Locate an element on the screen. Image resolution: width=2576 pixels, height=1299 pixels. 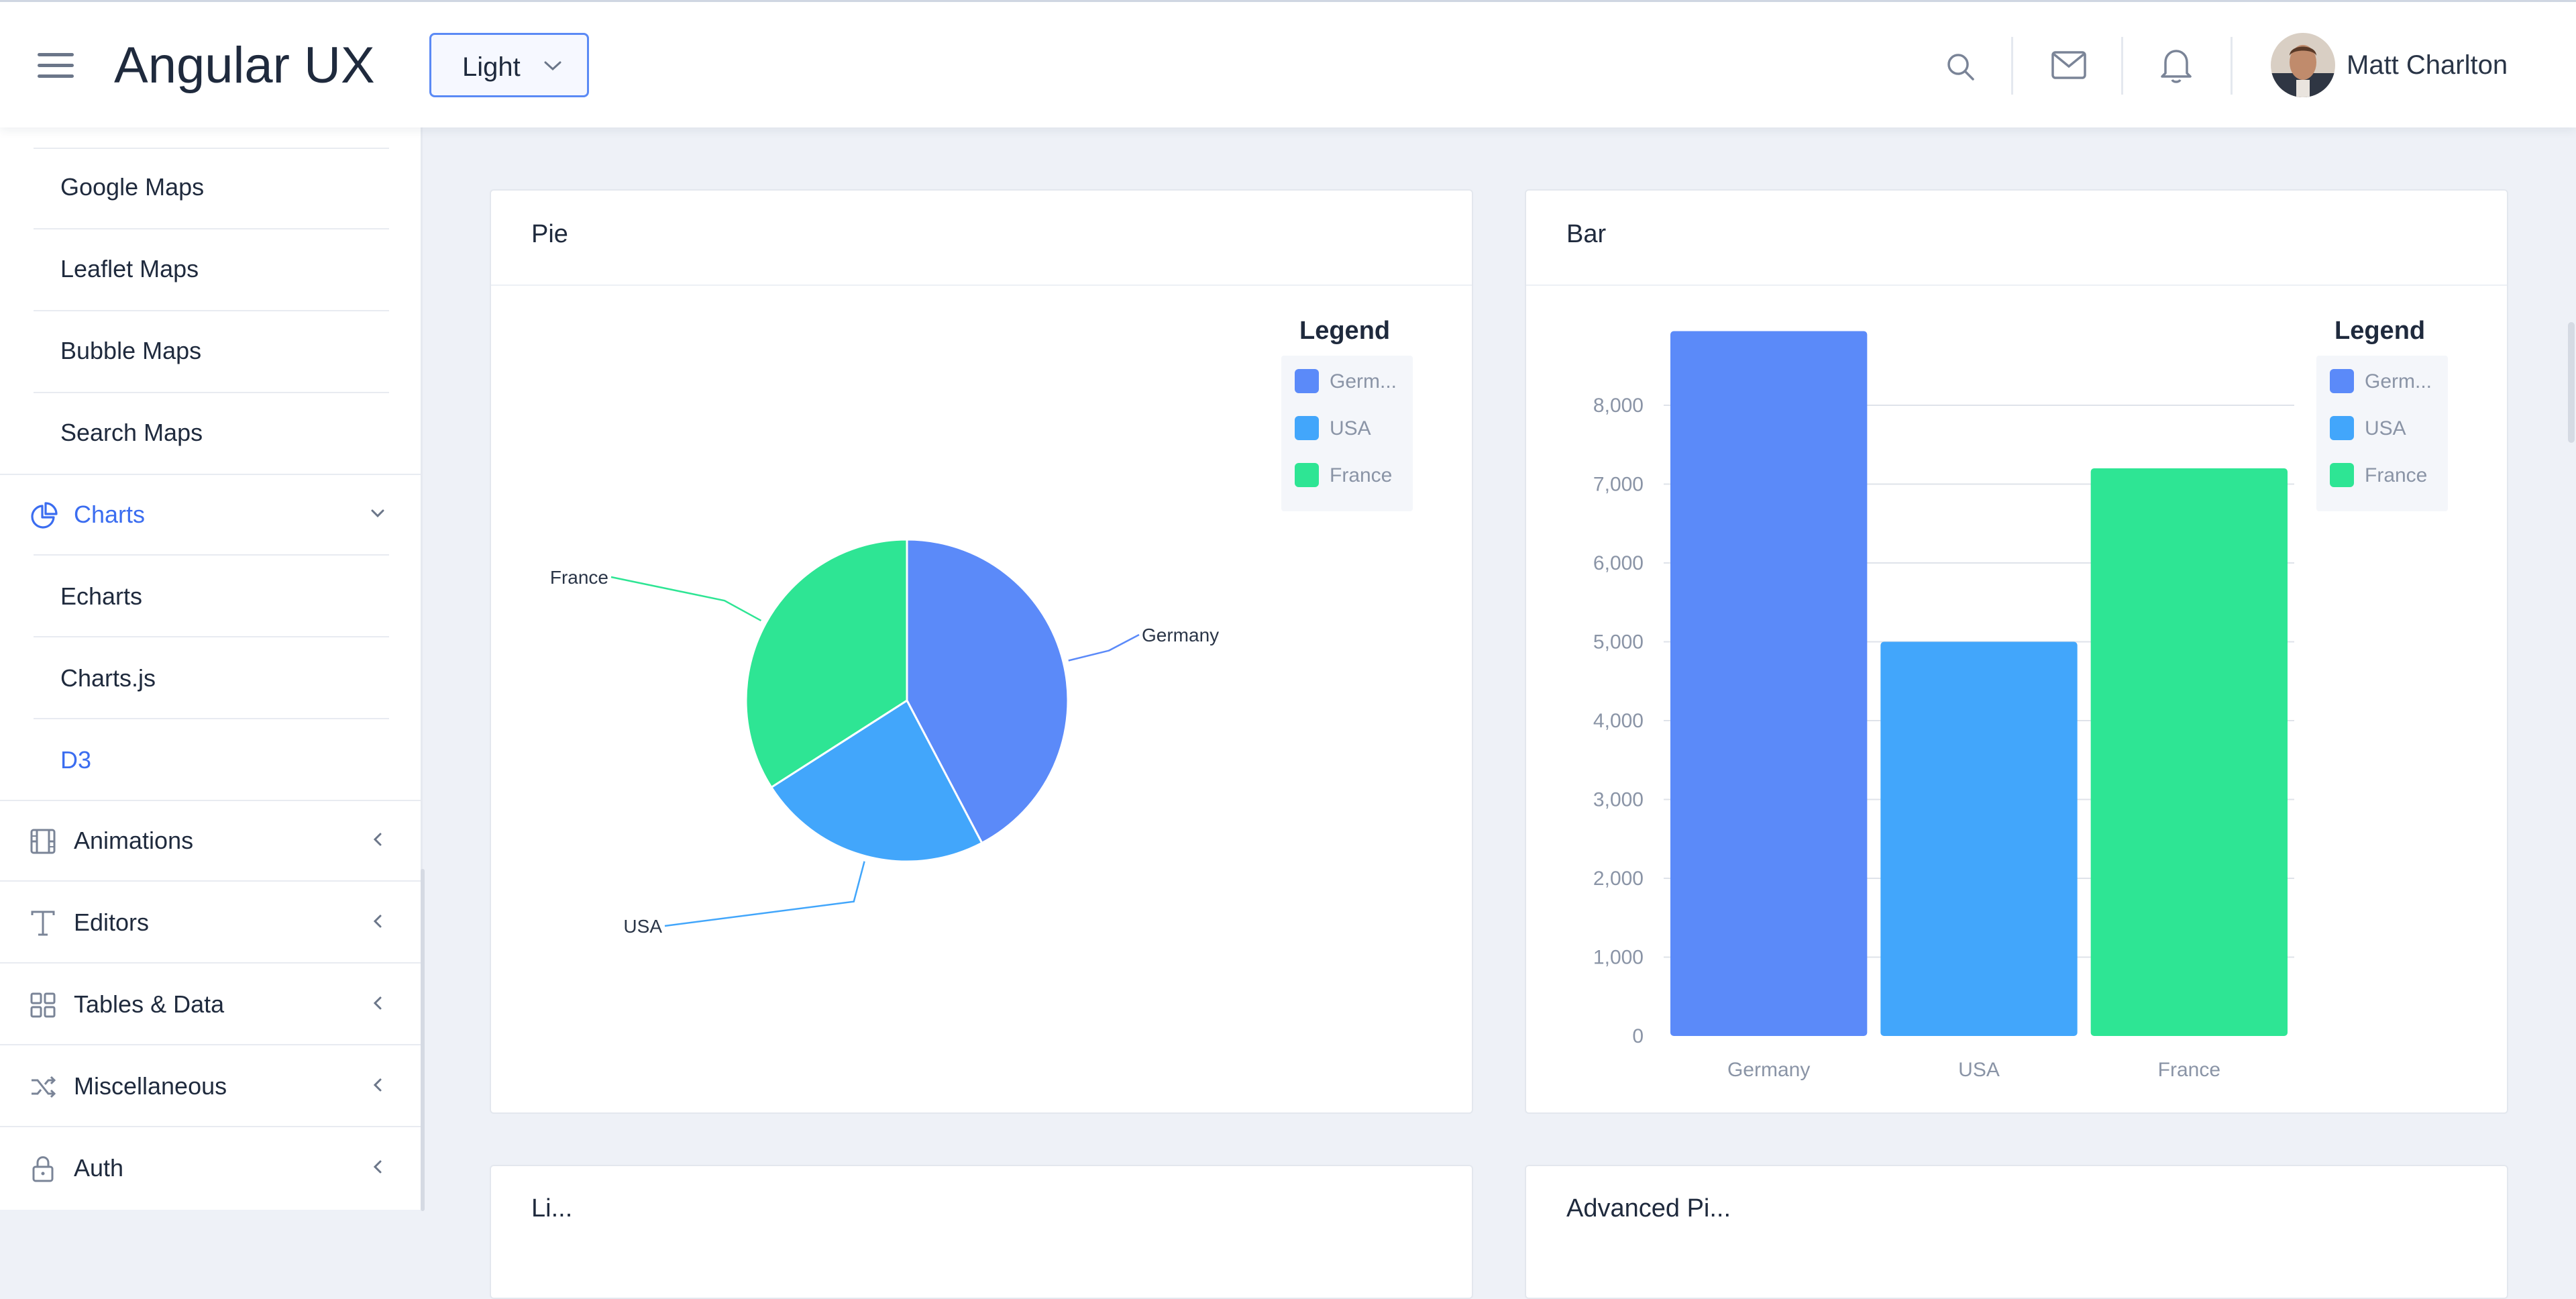
theme-select: Light is located at coordinates (509, 65).